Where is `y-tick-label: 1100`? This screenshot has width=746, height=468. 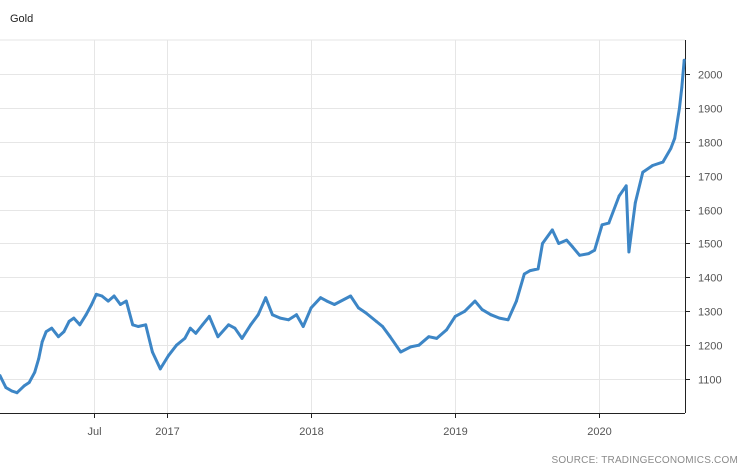 y-tick-label: 1100 is located at coordinates (710, 381).